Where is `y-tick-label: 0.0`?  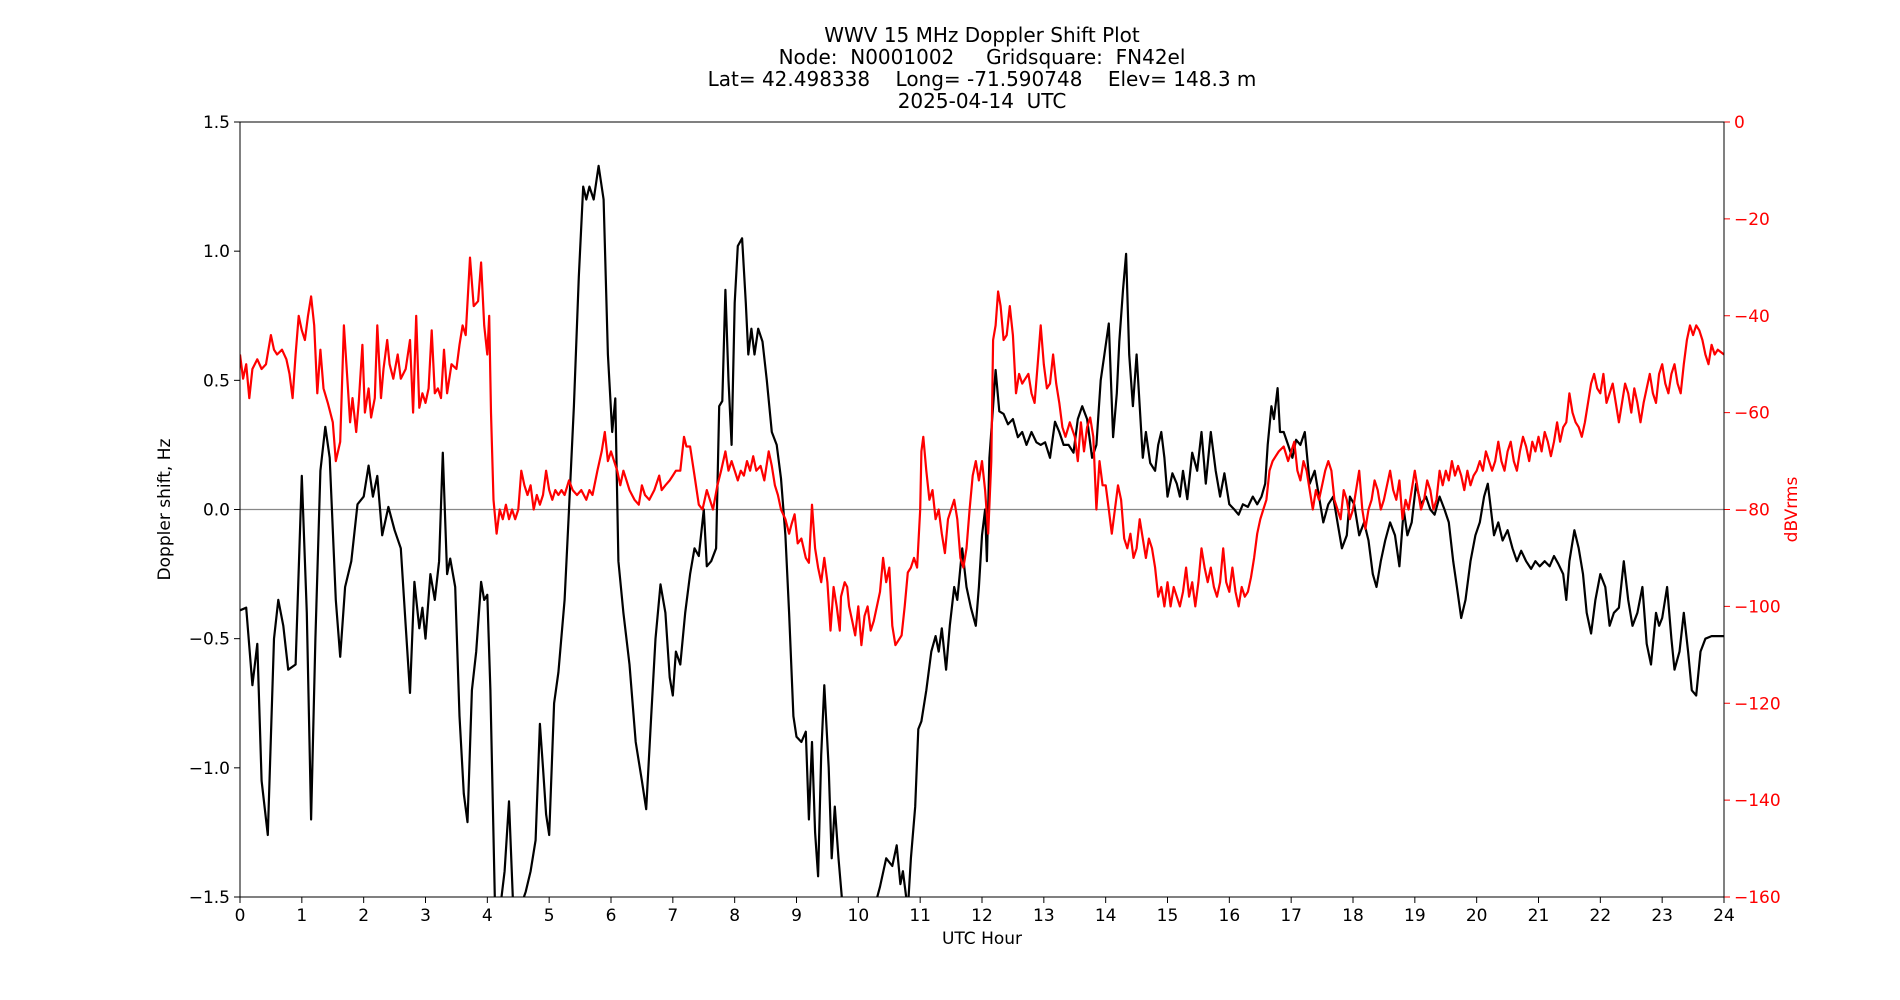
y-tick-label: 0.0 is located at coordinates (216, 511).